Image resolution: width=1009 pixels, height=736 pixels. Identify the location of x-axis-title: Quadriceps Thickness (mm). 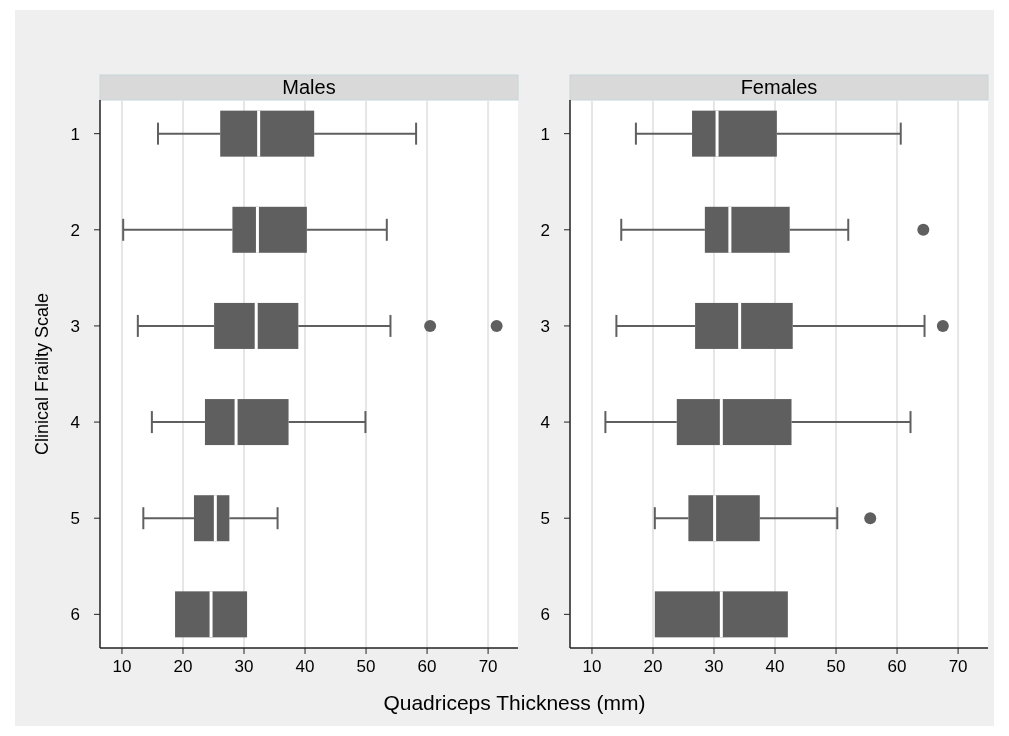
(514, 702).